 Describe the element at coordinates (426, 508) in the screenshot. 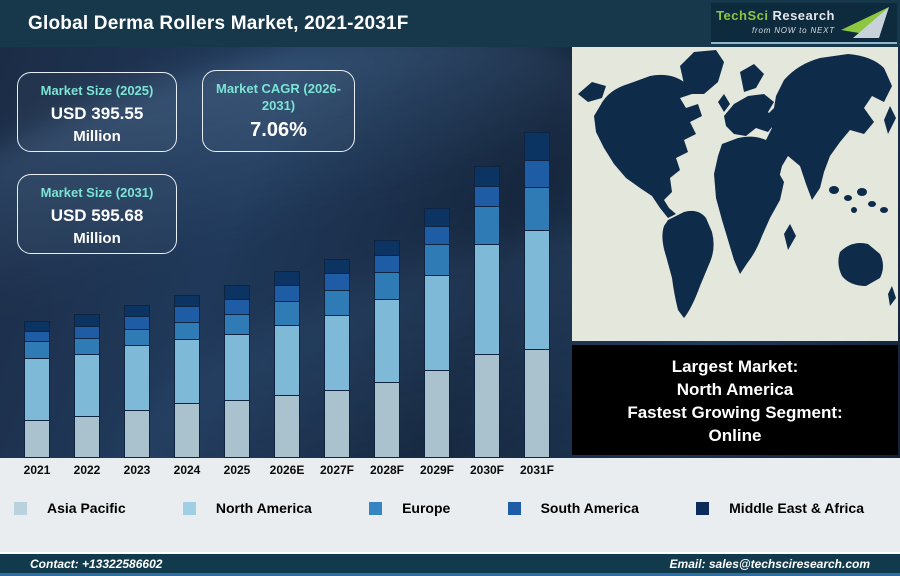

I see `legend-label: Europe` at that location.